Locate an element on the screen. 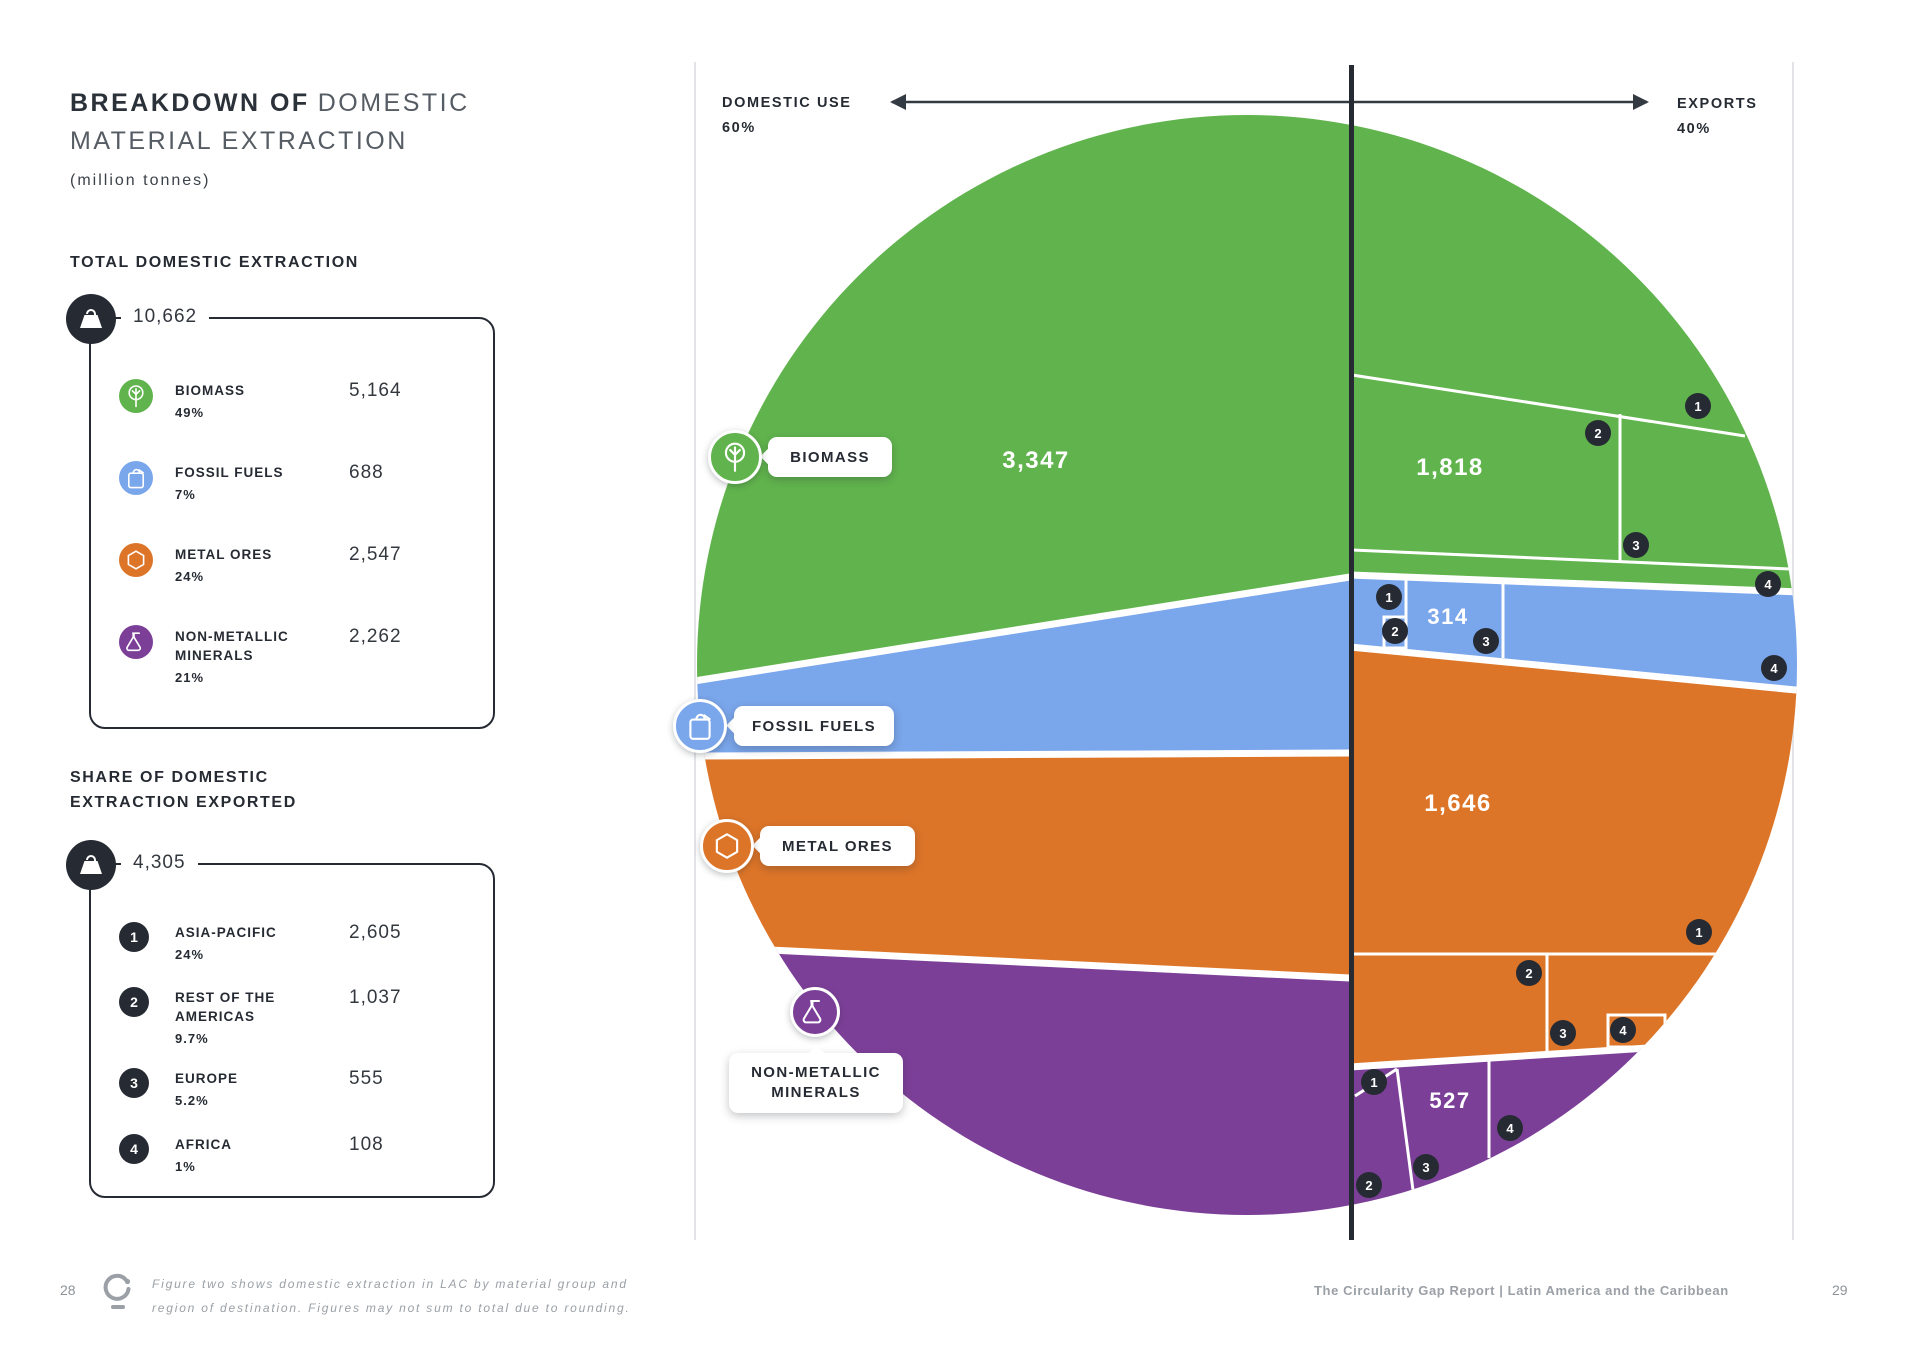  biomass-pill: BIOMASS is located at coordinates (826, 457).